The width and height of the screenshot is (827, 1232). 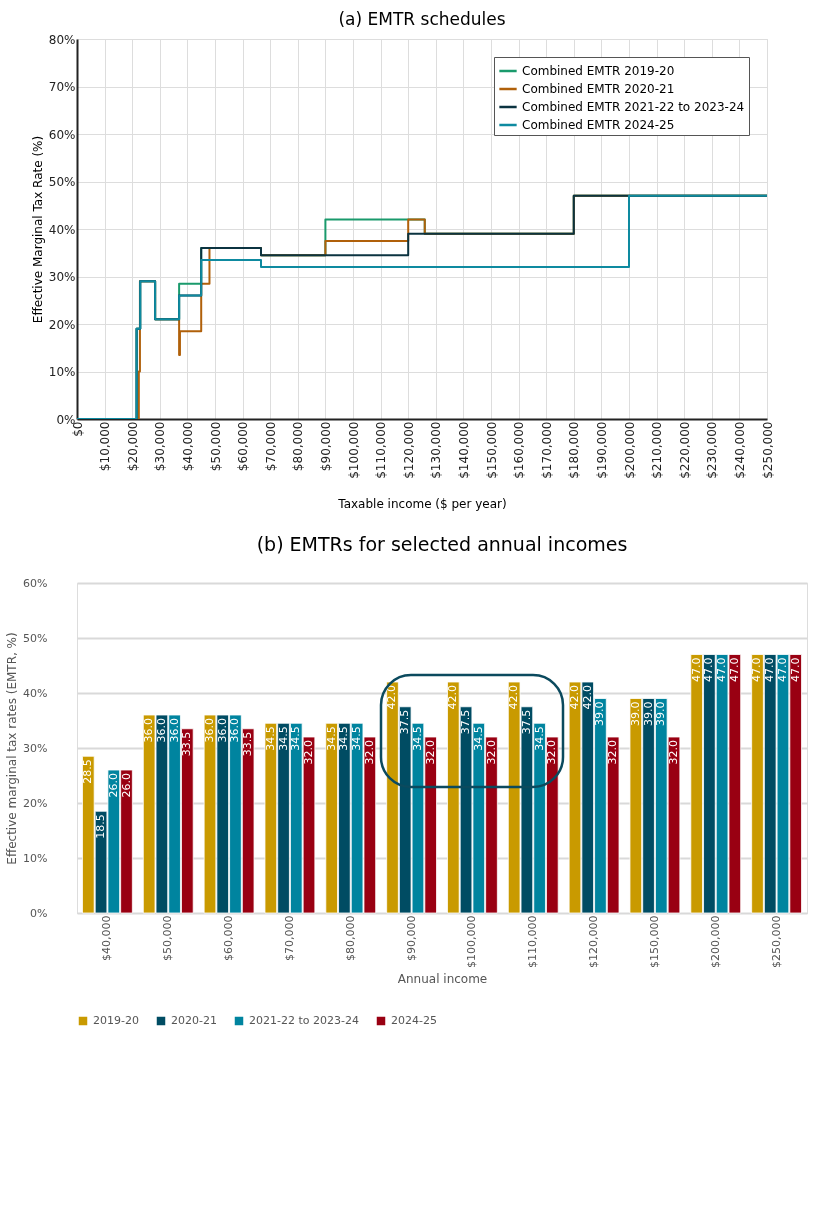 I want to click on x-tick-label: $140,000, so click(x=463, y=450).